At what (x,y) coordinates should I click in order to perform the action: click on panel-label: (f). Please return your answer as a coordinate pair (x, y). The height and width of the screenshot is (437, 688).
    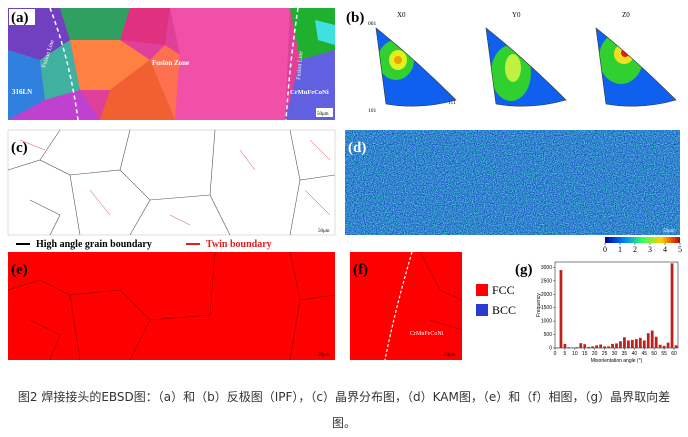
    Looking at the image, I should click on (360, 270).